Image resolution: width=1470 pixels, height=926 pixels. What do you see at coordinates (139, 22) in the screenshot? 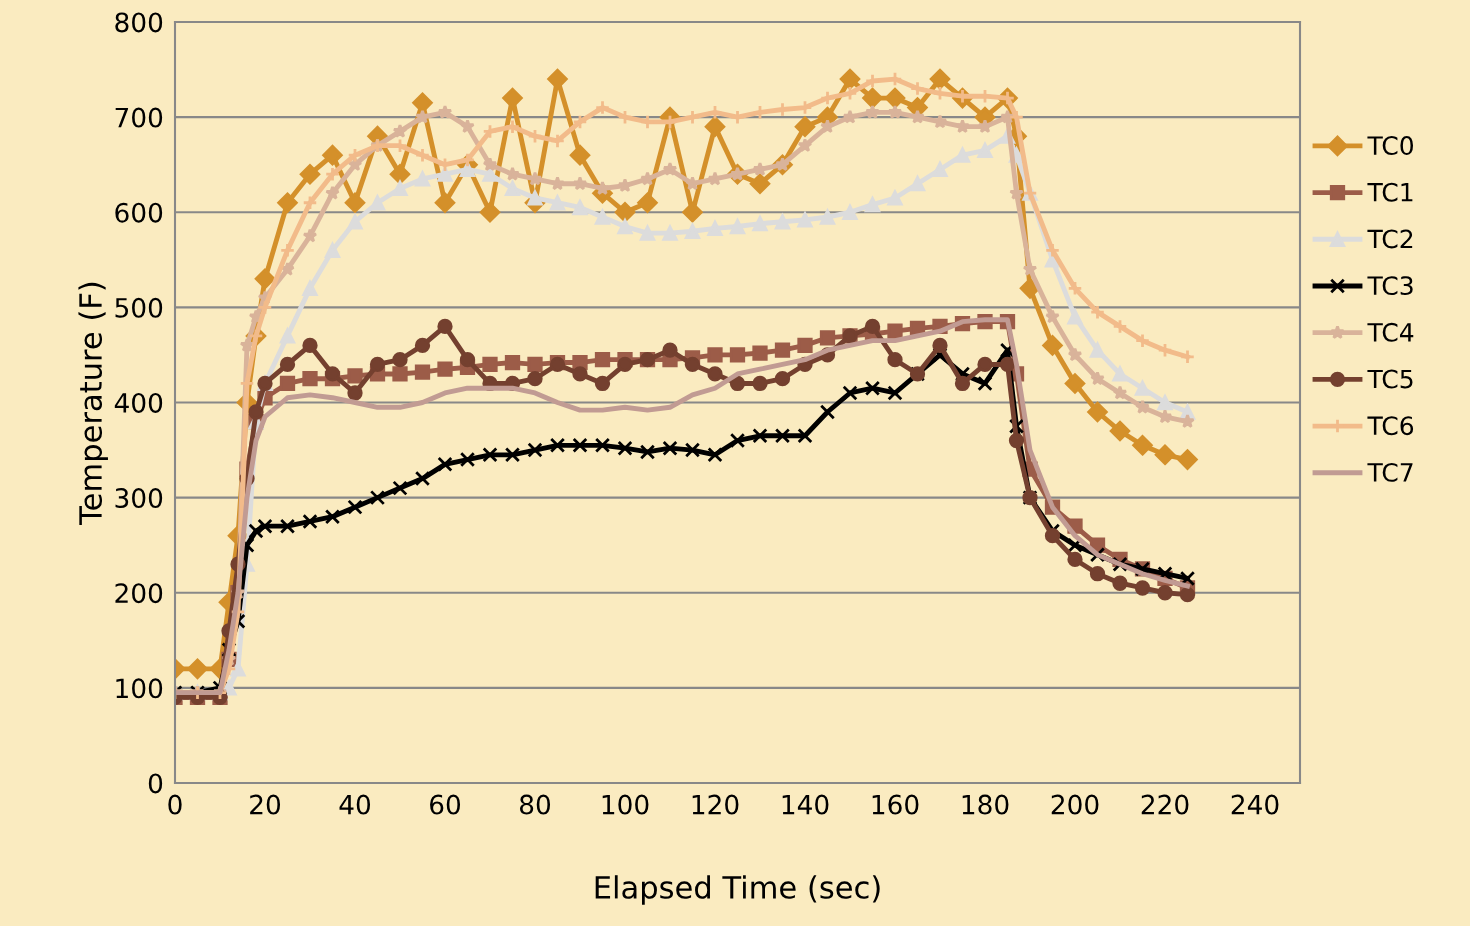
I see `y-tick-label: 800` at bounding box center [139, 22].